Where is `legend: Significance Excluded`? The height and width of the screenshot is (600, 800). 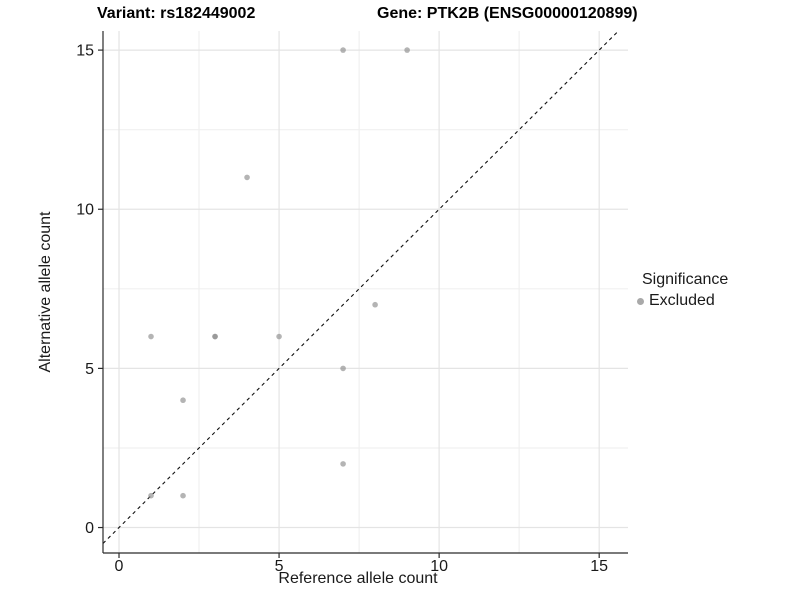
legend: Significance Excluded is located at coordinates (683, 290).